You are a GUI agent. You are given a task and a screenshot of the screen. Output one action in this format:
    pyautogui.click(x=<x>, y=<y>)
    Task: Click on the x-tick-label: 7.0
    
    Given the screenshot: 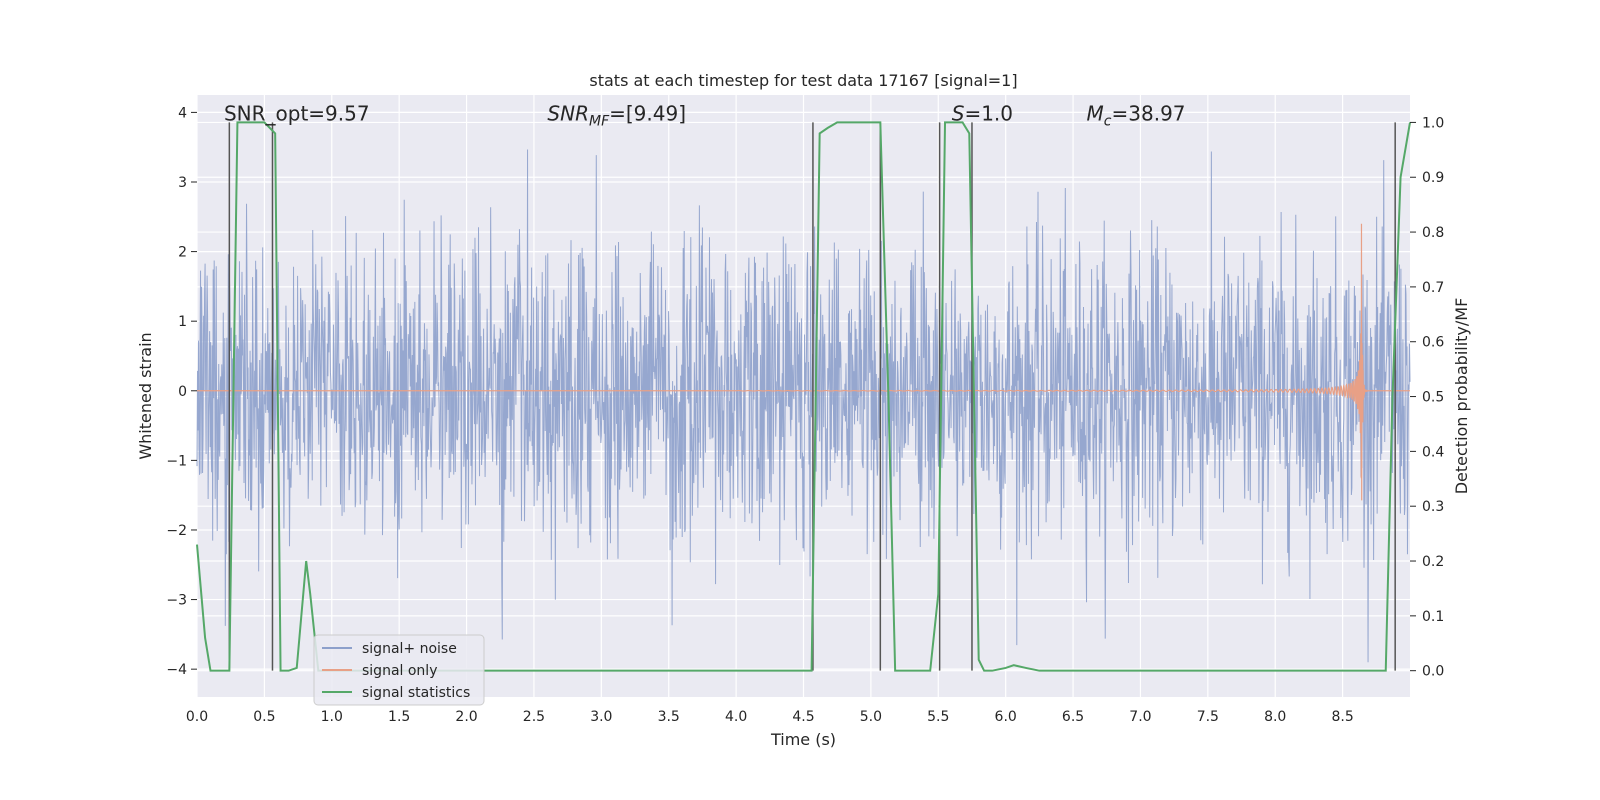 What is the action you would take?
    pyautogui.click(x=1140, y=717)
    